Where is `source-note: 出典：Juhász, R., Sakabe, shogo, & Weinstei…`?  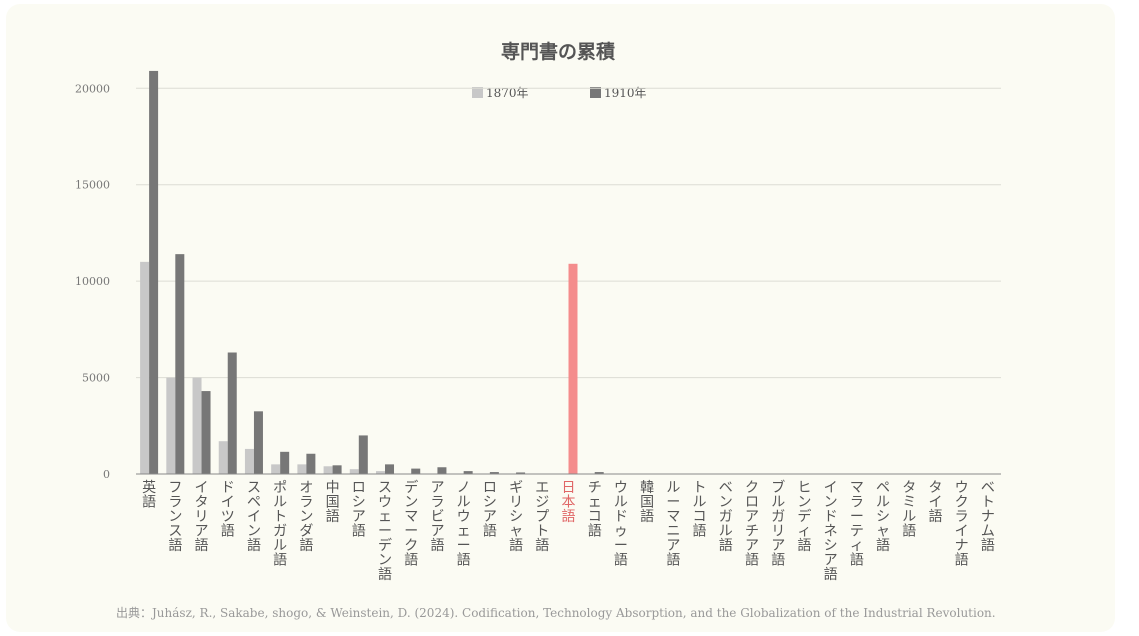
source-note: 出典：Juhász, R., Sakabe, shogo, & Weinstei… is located at coordinates (556, 613).